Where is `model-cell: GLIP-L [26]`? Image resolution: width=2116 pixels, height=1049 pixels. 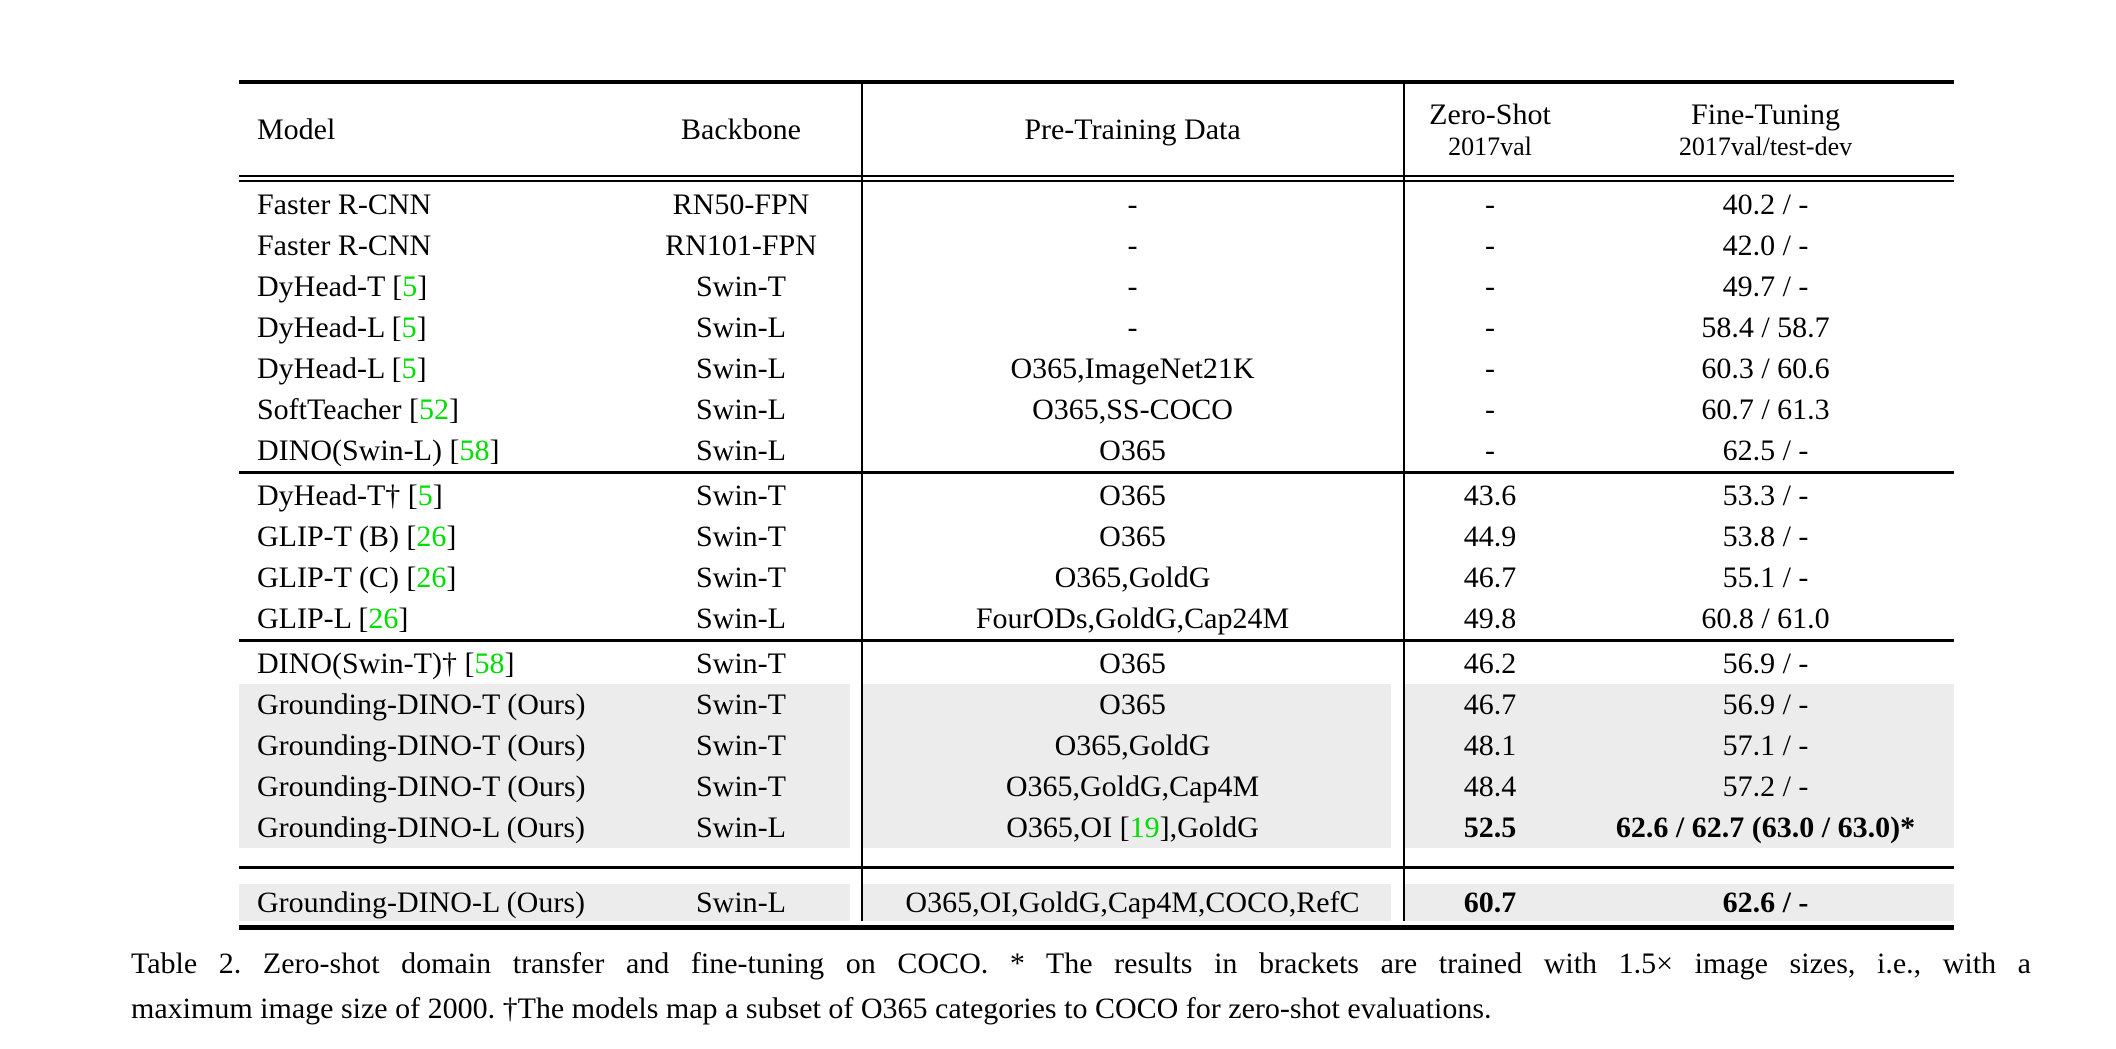
model-cell: GLIP-L [26] is located at coordinates (442, 618).